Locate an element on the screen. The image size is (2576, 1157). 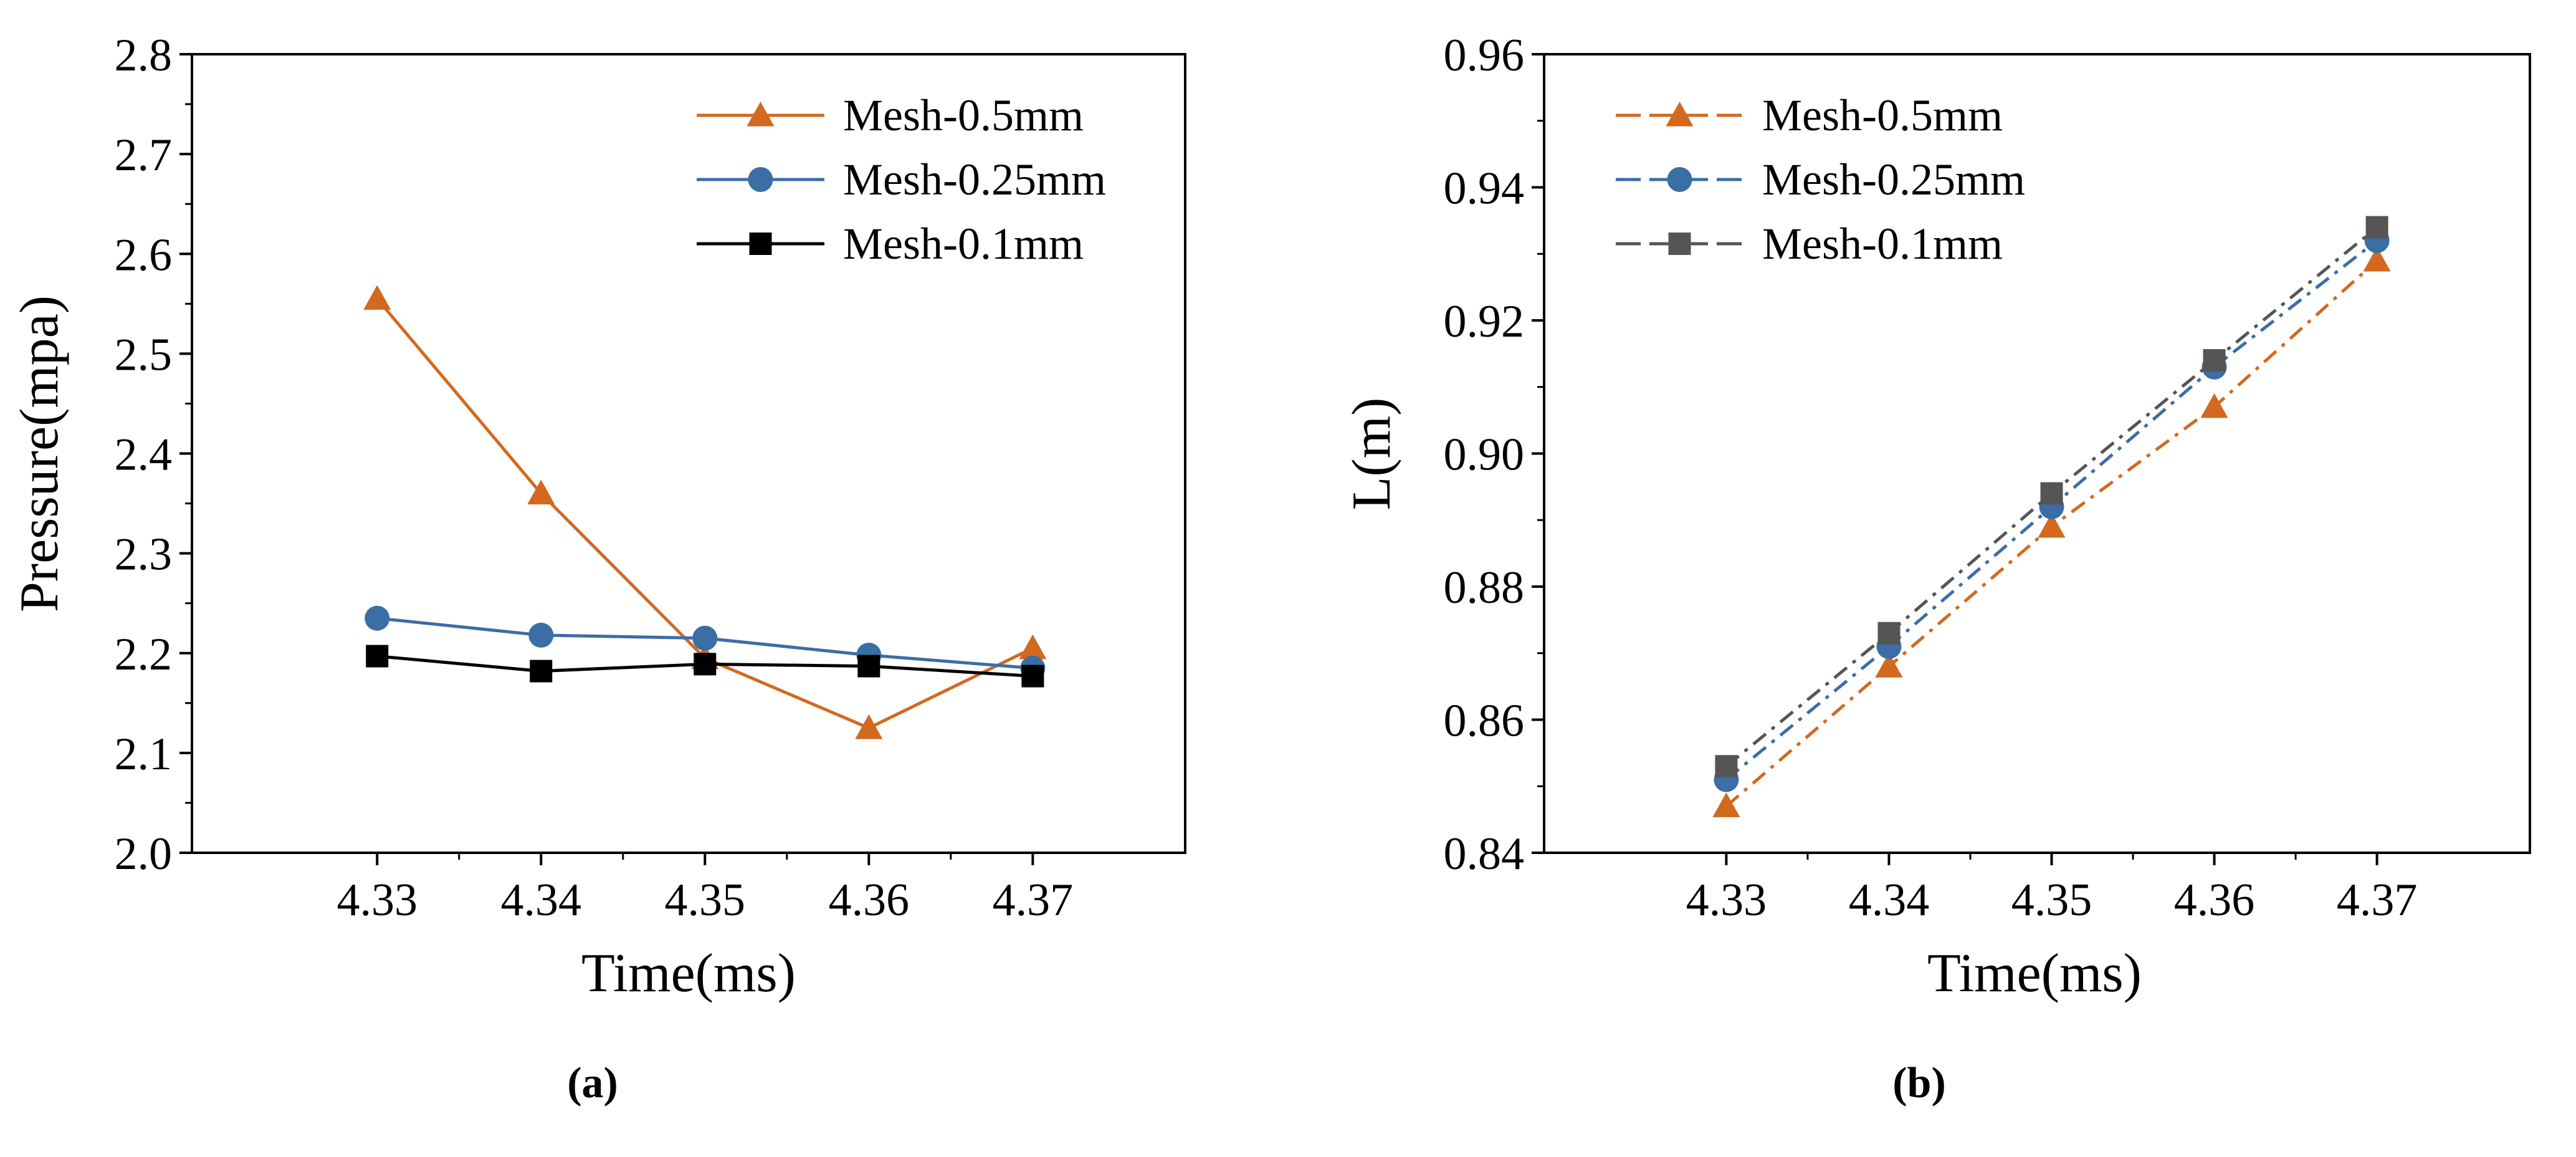
y-tick-label: 2.3 is located at coordinates (144, 554).